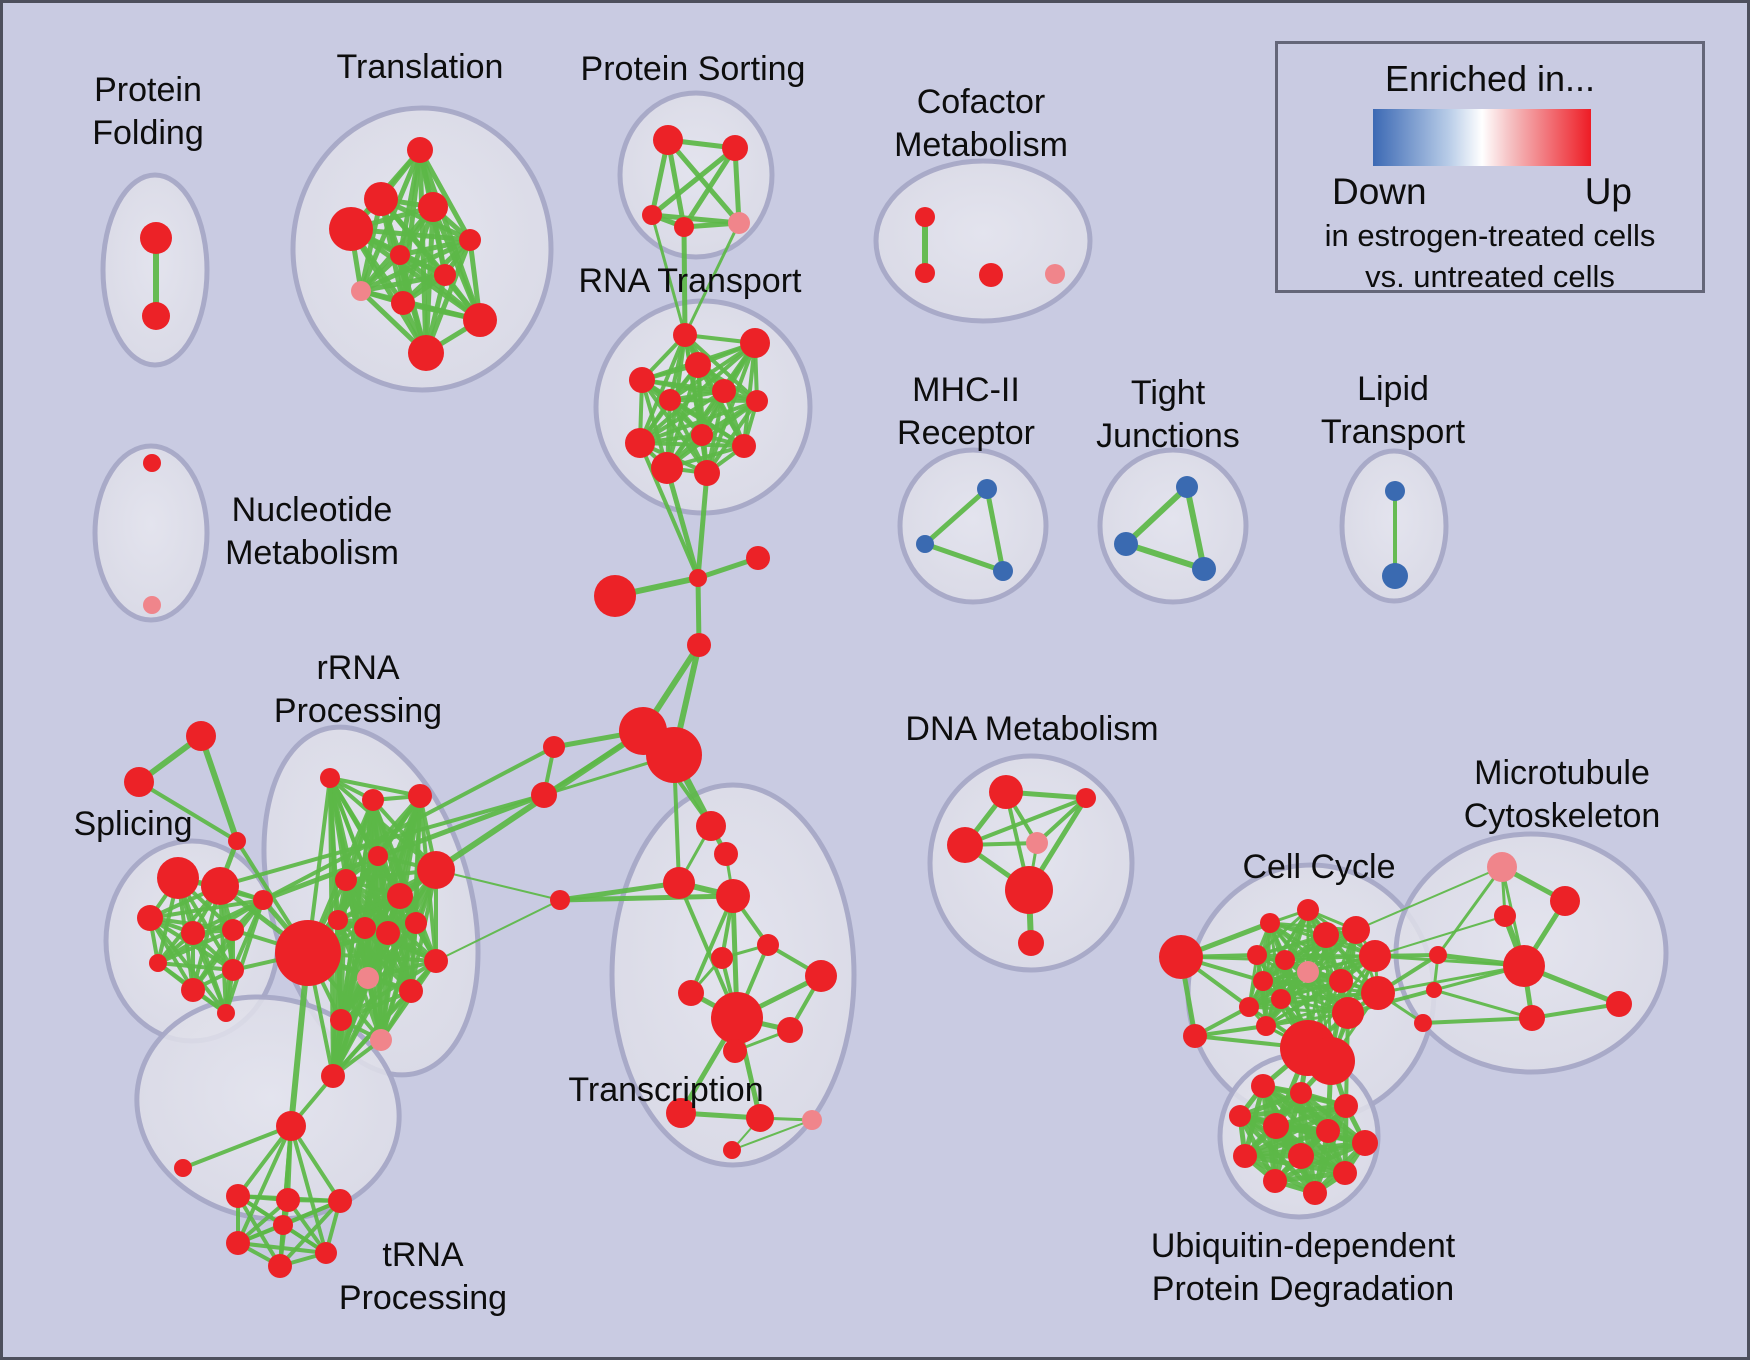 This screenshot has height=1360, width=1750. What do you see at coordinates (1451, 979) in the screenshot?
I see `edge-cc13-mt4` at bounding box center [1451, 979].